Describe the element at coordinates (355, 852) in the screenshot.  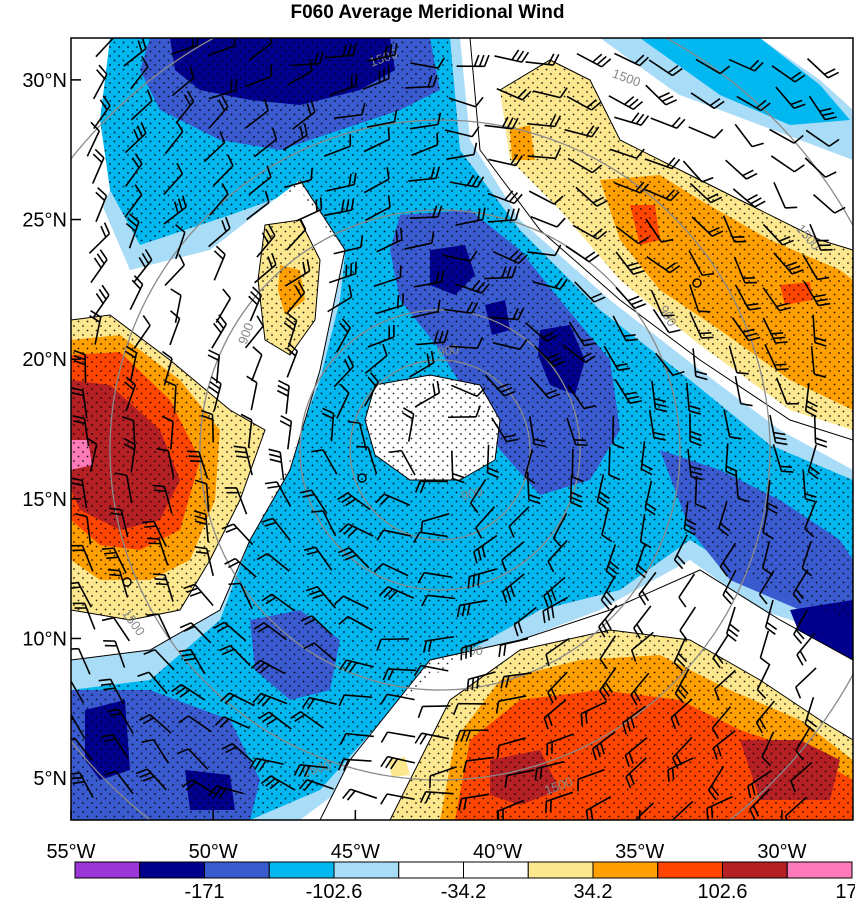
I see `lon-tick-label: 45°W` at that location.